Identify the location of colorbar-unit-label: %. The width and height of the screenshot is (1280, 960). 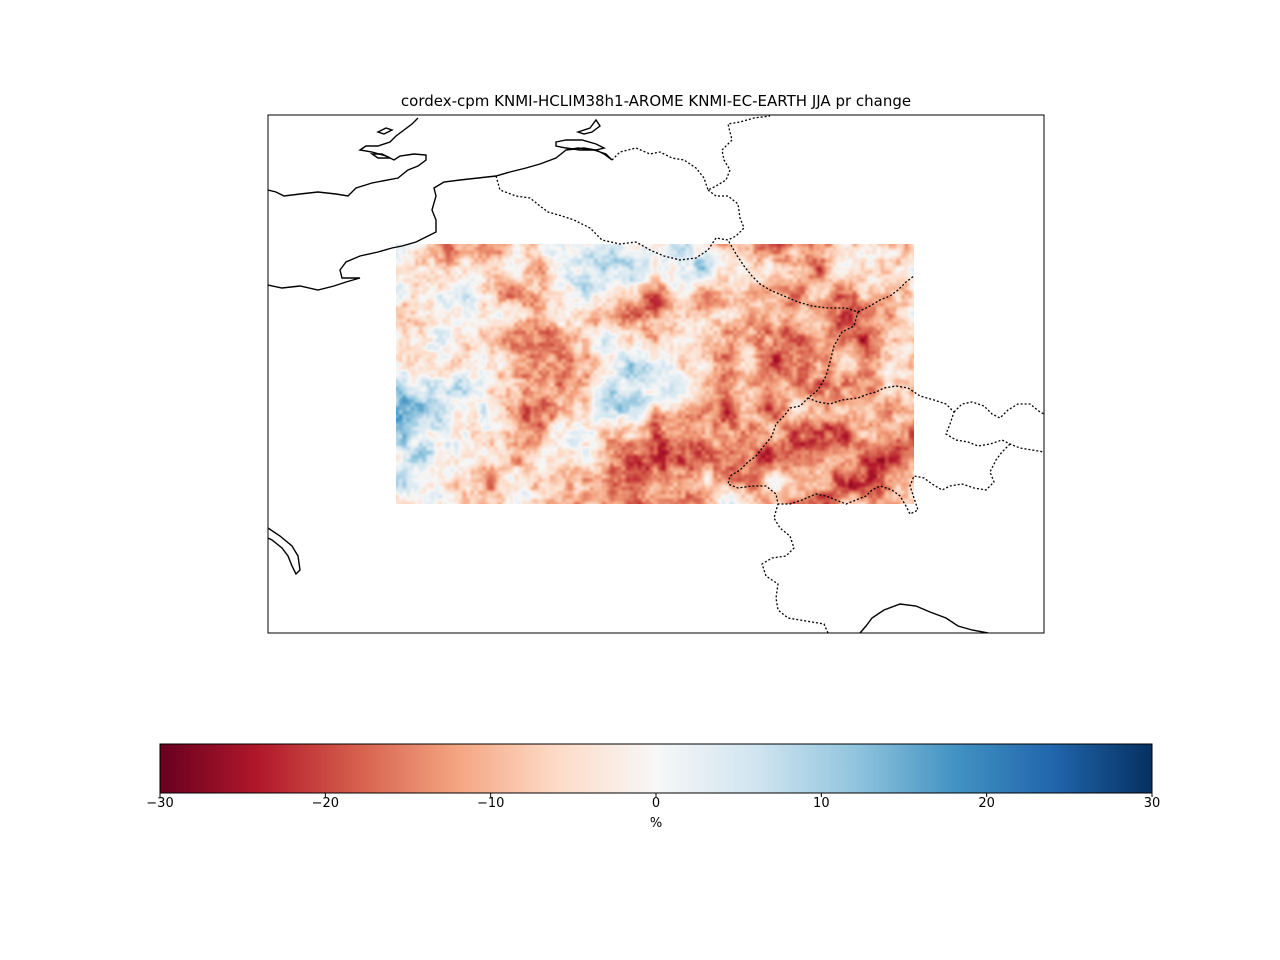
(656, 823).